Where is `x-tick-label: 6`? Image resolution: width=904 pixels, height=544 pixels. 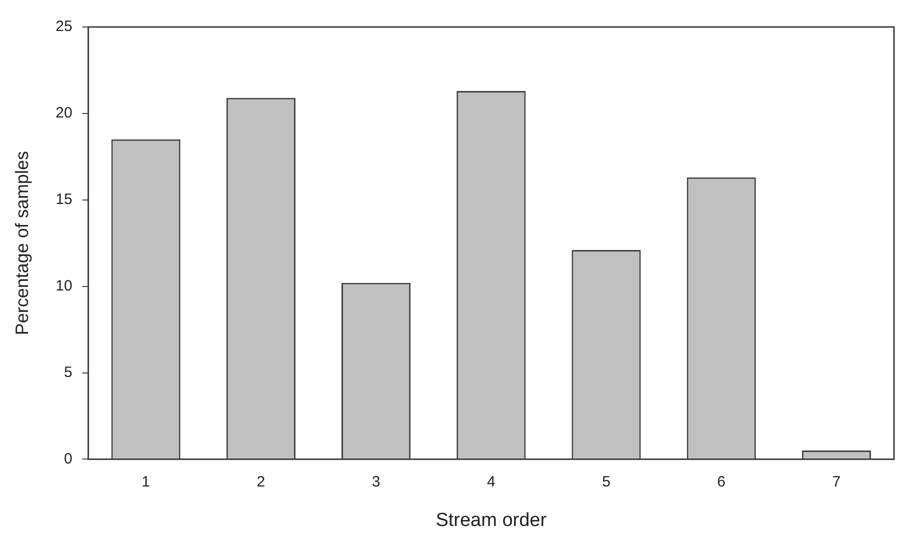
x-tick-label: 6 is located at coordinates (721, 481).